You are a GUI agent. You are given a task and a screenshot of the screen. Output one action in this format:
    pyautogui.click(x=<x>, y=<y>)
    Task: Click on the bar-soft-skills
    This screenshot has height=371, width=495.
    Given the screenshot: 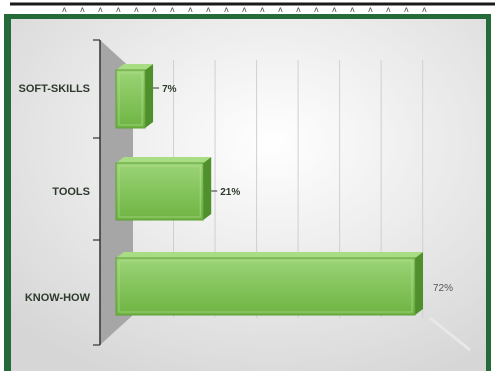 What is the action you would take?
    pyautogui.click(x=134, y=96)
    